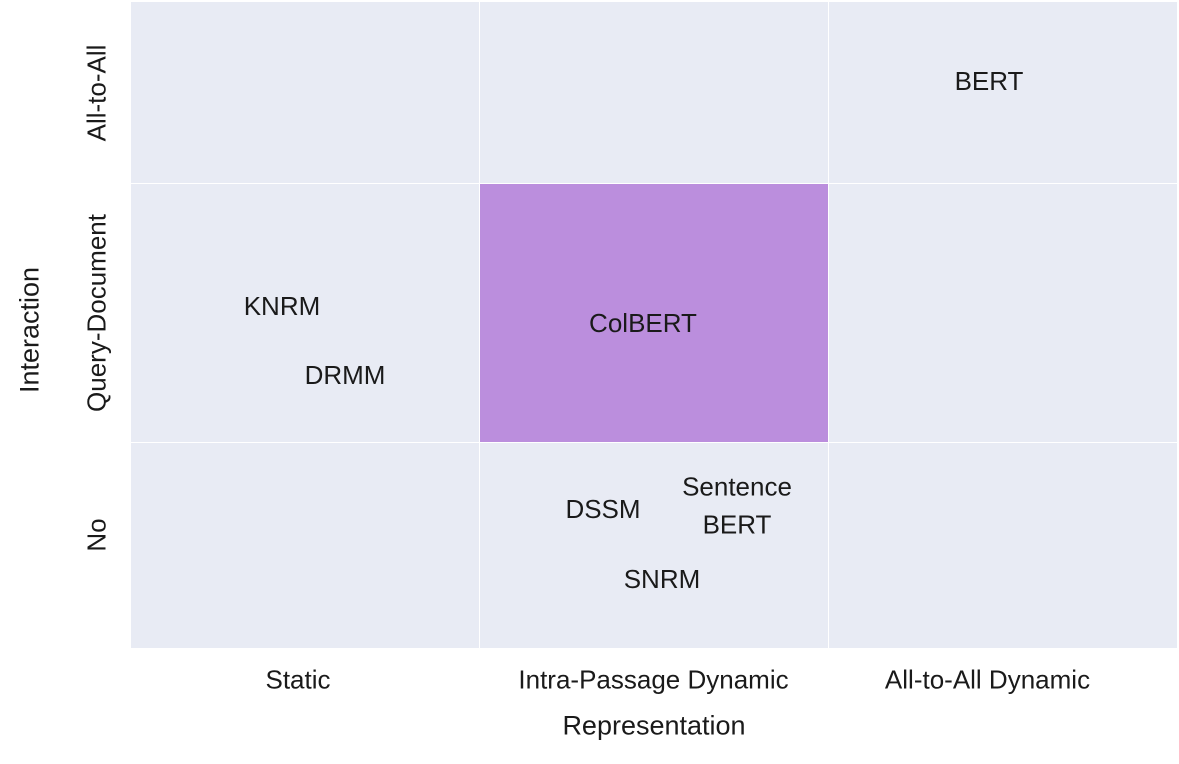 The height and width of the screenshot is (764, 1179). I want to click on model-label-line: KNRM, so click(282, 306).